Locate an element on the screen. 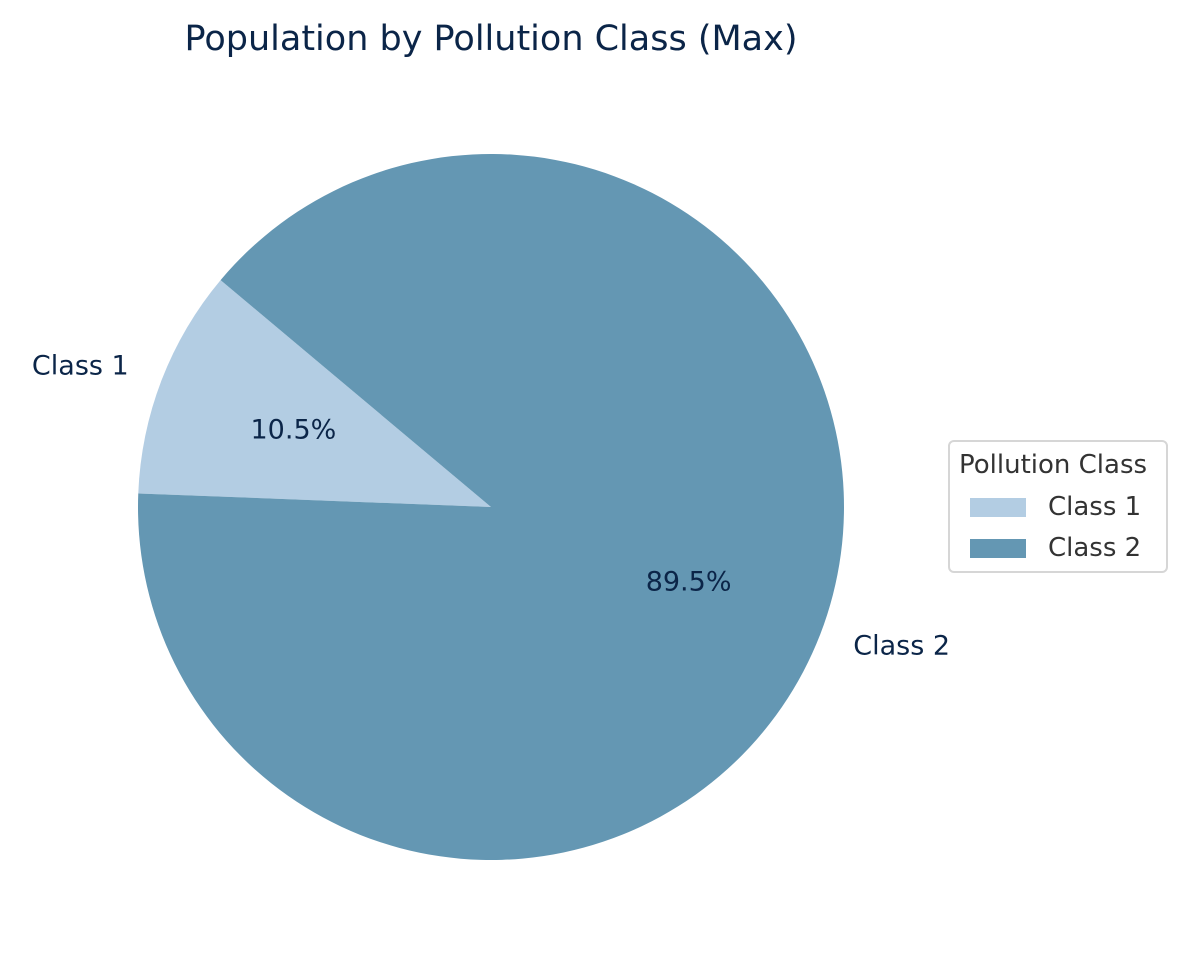  legend-label-class-2: Class 2 is located at coordinates (1095, 548).